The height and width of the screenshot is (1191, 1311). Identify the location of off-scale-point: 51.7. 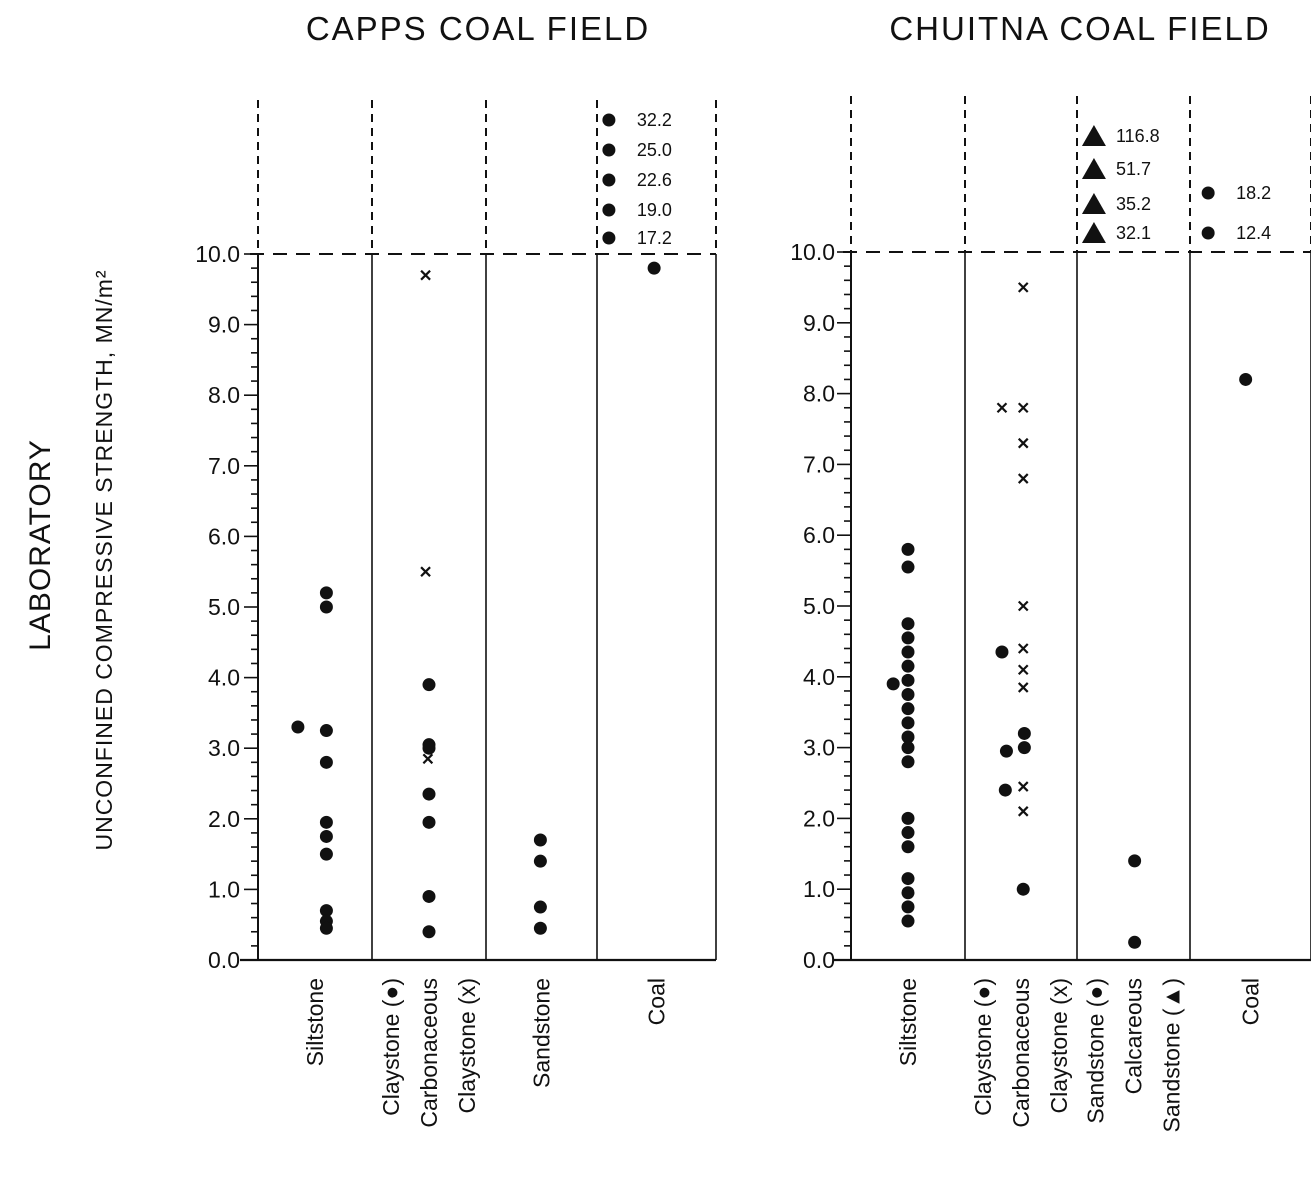
(1116, 168).